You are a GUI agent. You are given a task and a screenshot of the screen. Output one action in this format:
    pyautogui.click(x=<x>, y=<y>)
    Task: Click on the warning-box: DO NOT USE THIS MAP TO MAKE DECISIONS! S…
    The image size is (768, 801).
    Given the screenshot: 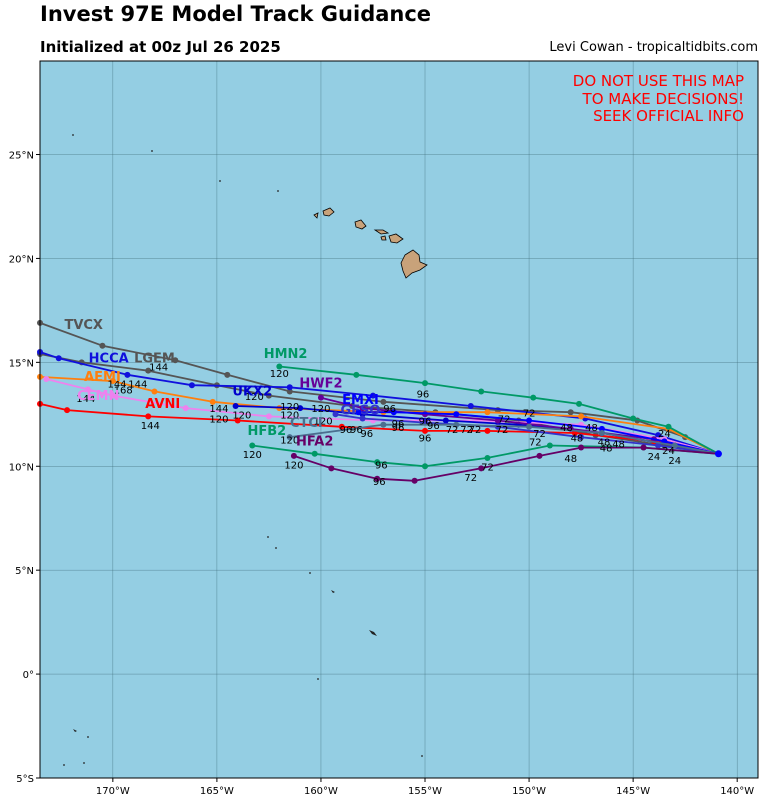 What is the action you would take?
    pyautogui.click(x=658, y=98)
    